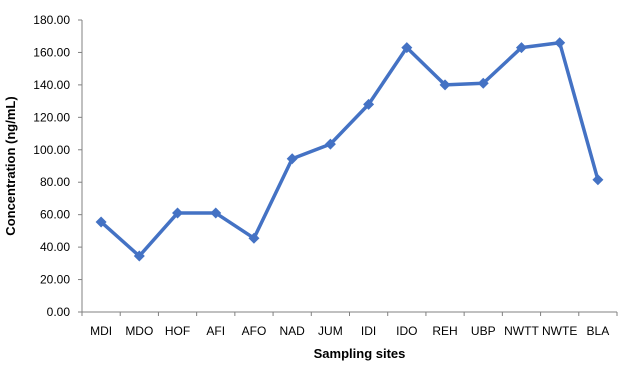 The height and width of the screenshot is (374, 622). I want to click on y-tick-label: 20.00, so click(55, 280).